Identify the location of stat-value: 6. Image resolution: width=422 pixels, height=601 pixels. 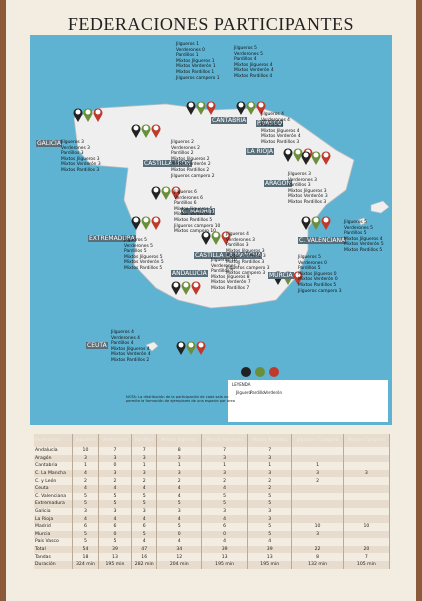
(195, 192).